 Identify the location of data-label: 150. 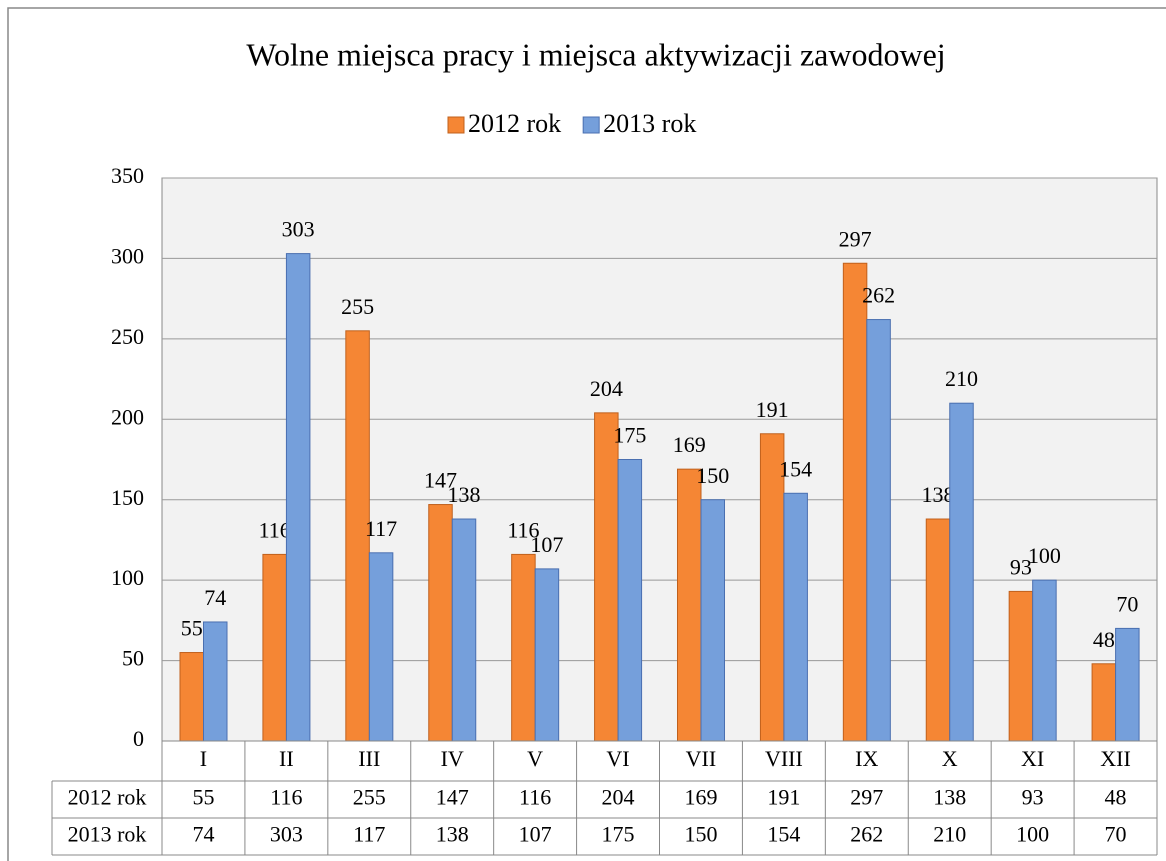
(712, 475).